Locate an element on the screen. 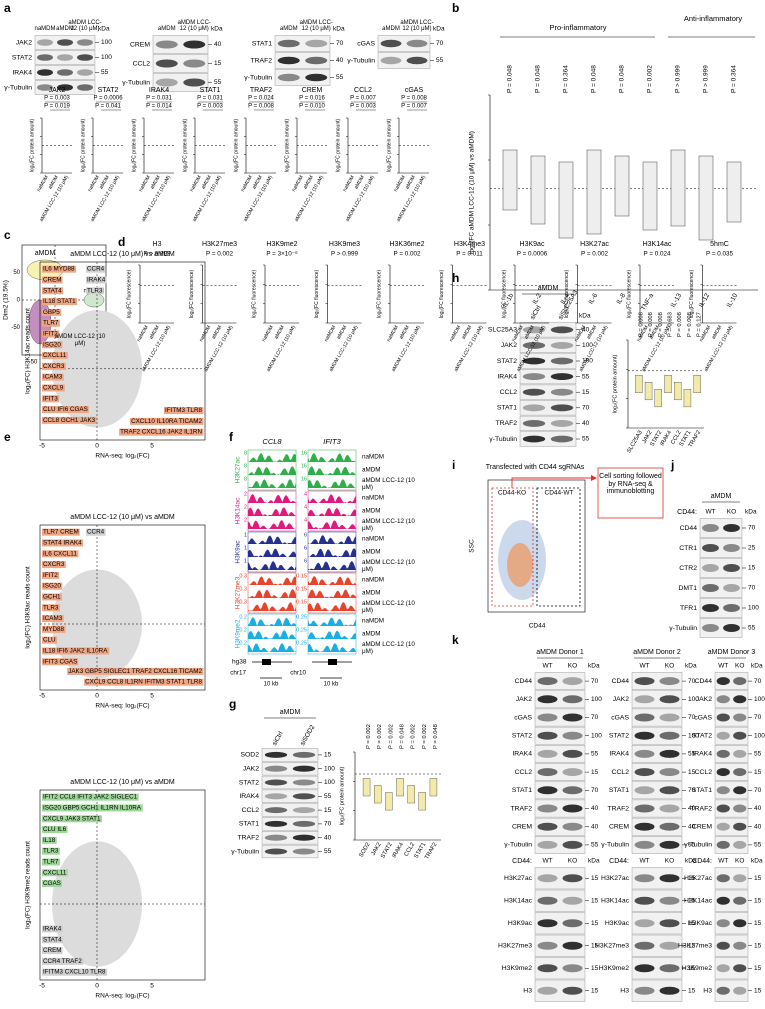  scale-bar: 10 kb is located at coordinates (271, 685).